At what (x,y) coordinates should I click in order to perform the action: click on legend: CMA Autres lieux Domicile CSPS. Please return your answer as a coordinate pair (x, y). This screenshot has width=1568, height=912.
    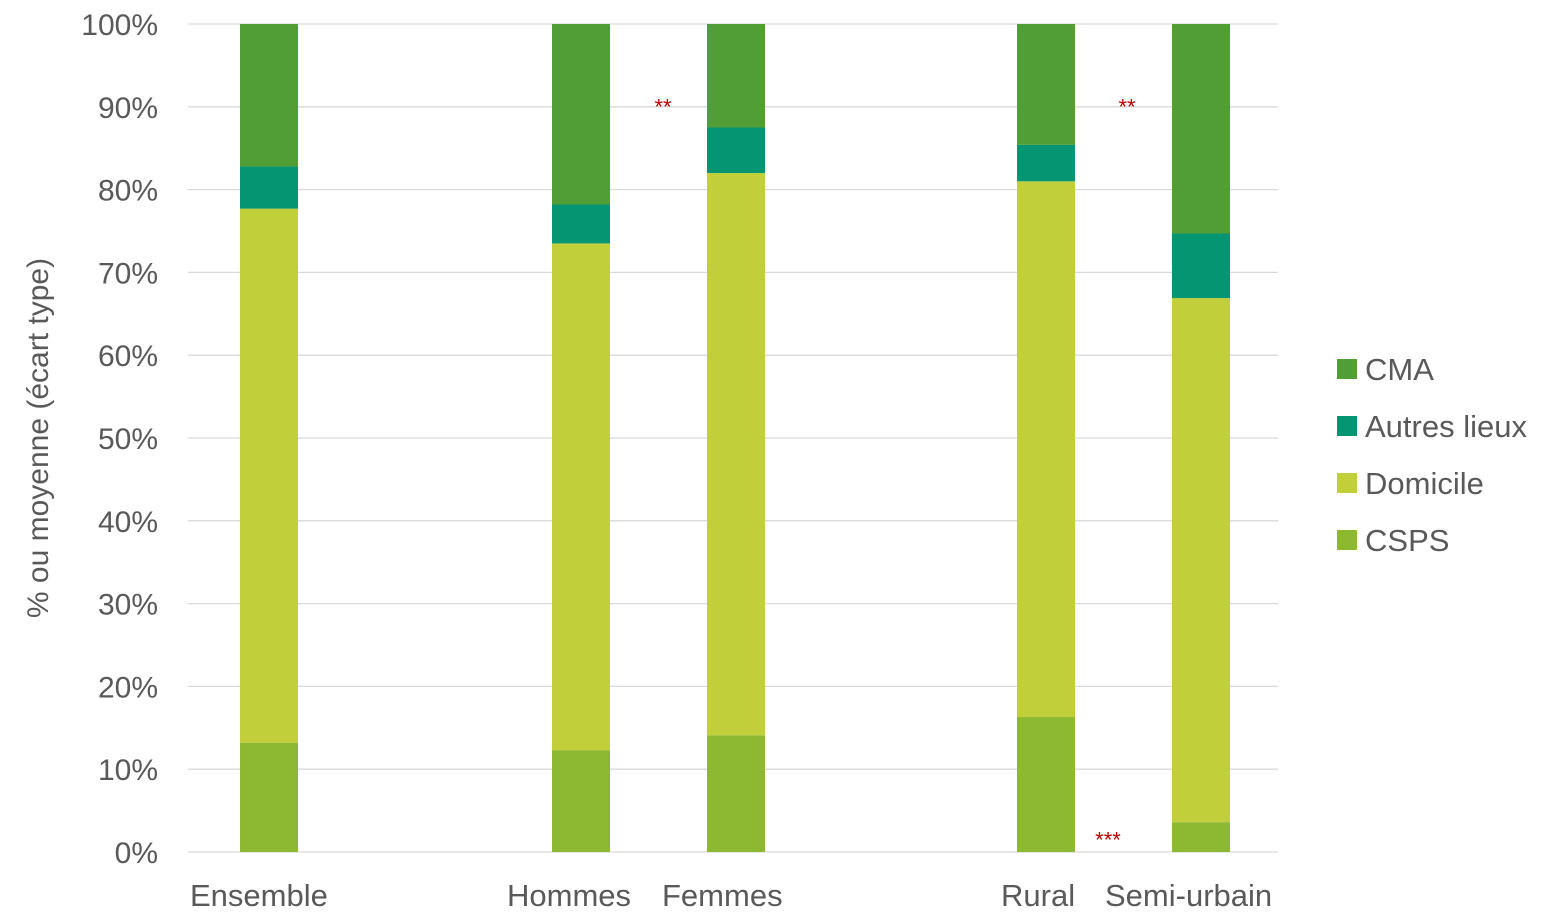
    Looking at the image, I should click on (1432, 455).